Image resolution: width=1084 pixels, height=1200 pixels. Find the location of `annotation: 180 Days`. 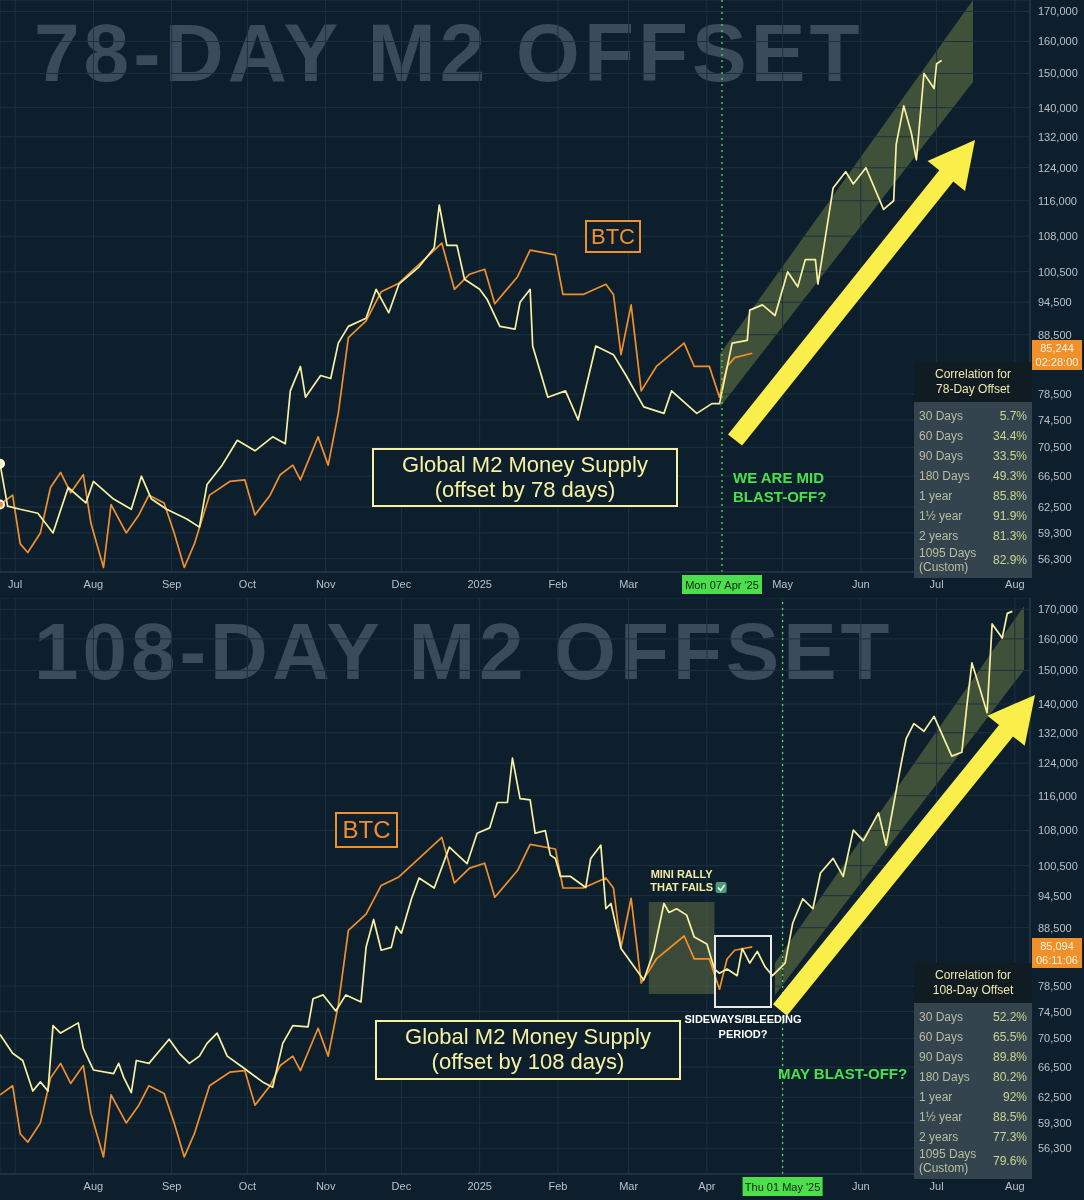

annotation: 180 Days is located at coordinates (945, 1077).